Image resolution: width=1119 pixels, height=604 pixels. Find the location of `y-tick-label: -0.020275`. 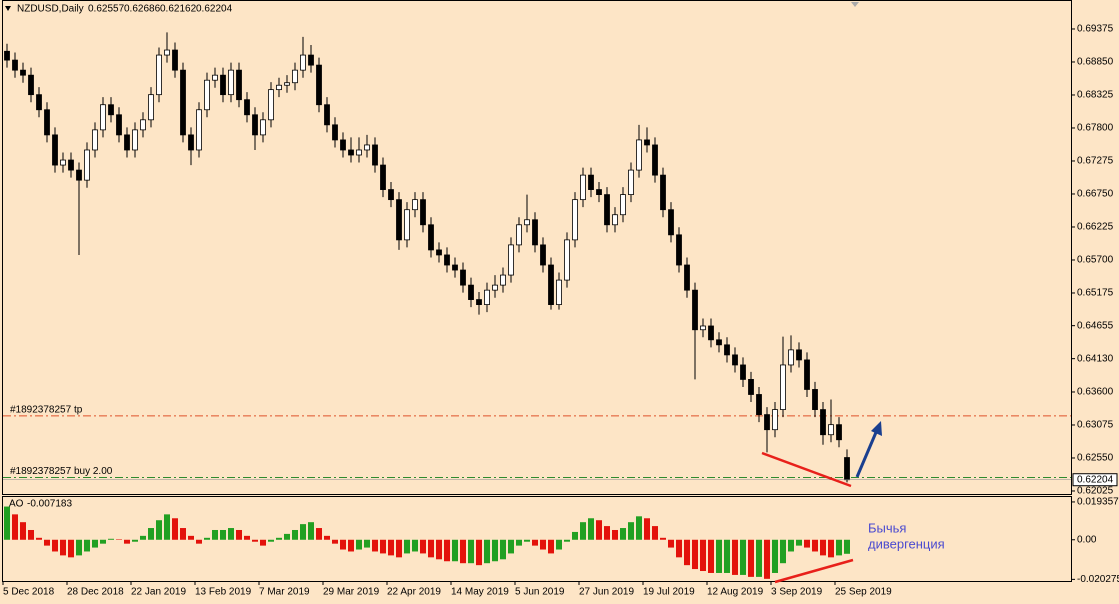

y-tick-label: -0.020275 is located at coordinates (1098, 579).